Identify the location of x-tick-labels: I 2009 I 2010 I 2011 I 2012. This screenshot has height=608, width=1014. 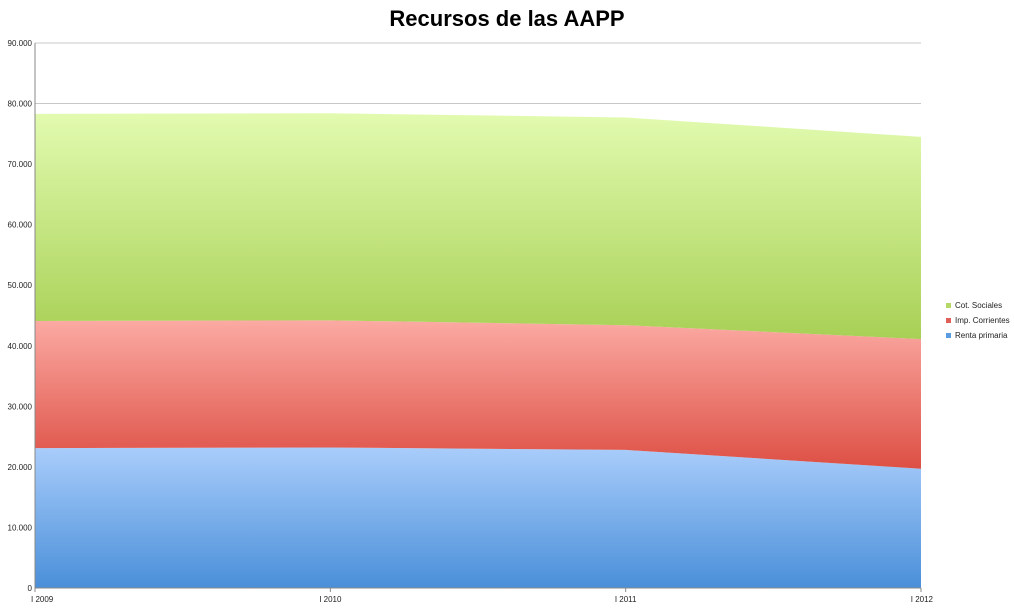
(482, 599).